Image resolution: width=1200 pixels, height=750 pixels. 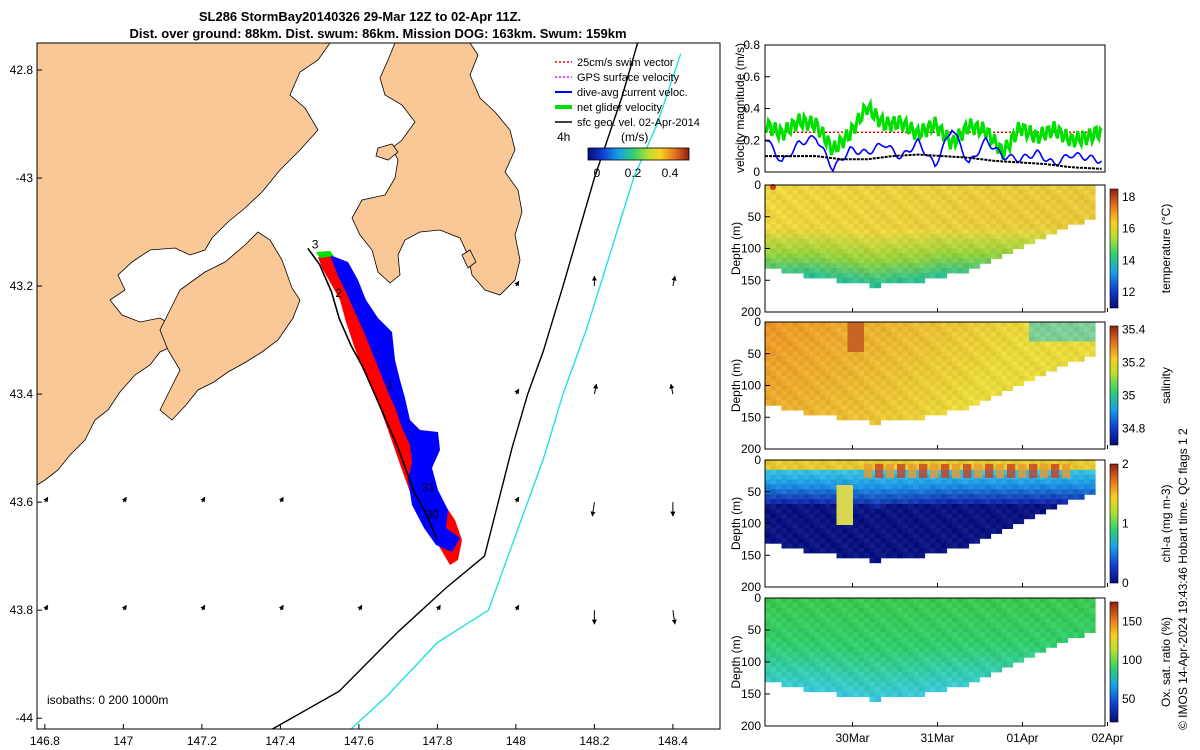 I want to click on map-xtick-label: 147, so click(x=123, y=741).